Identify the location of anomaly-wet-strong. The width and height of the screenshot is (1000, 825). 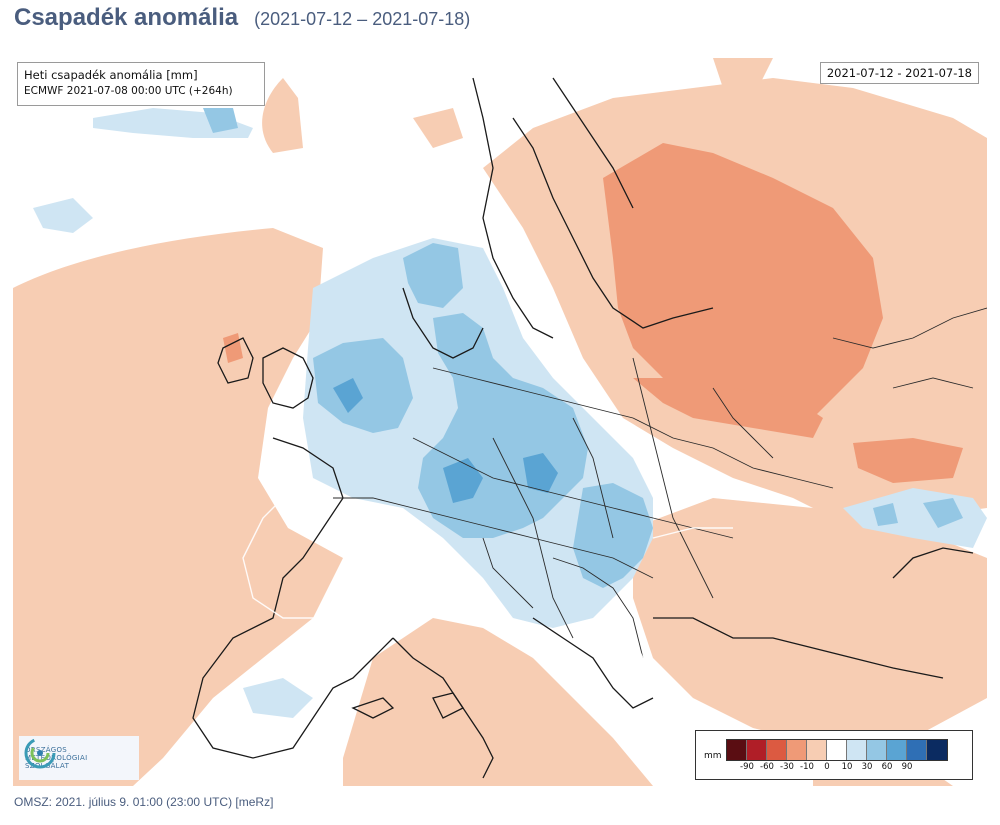
(445, 440).